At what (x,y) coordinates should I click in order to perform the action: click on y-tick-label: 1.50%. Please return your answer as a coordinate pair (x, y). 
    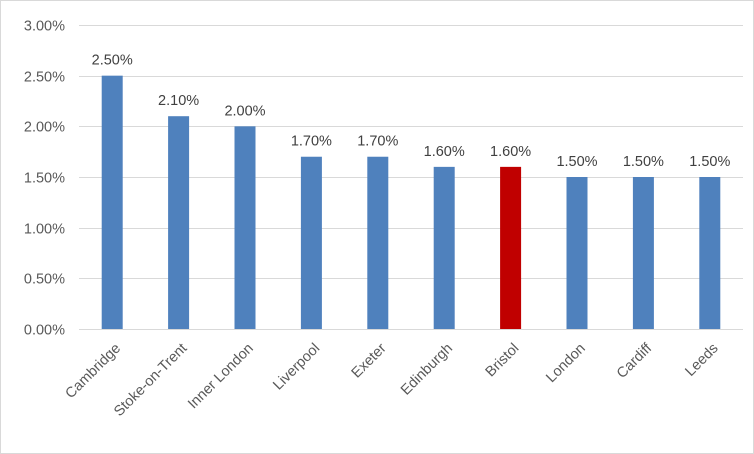
    Looking at the image, I should click on (44, 179).